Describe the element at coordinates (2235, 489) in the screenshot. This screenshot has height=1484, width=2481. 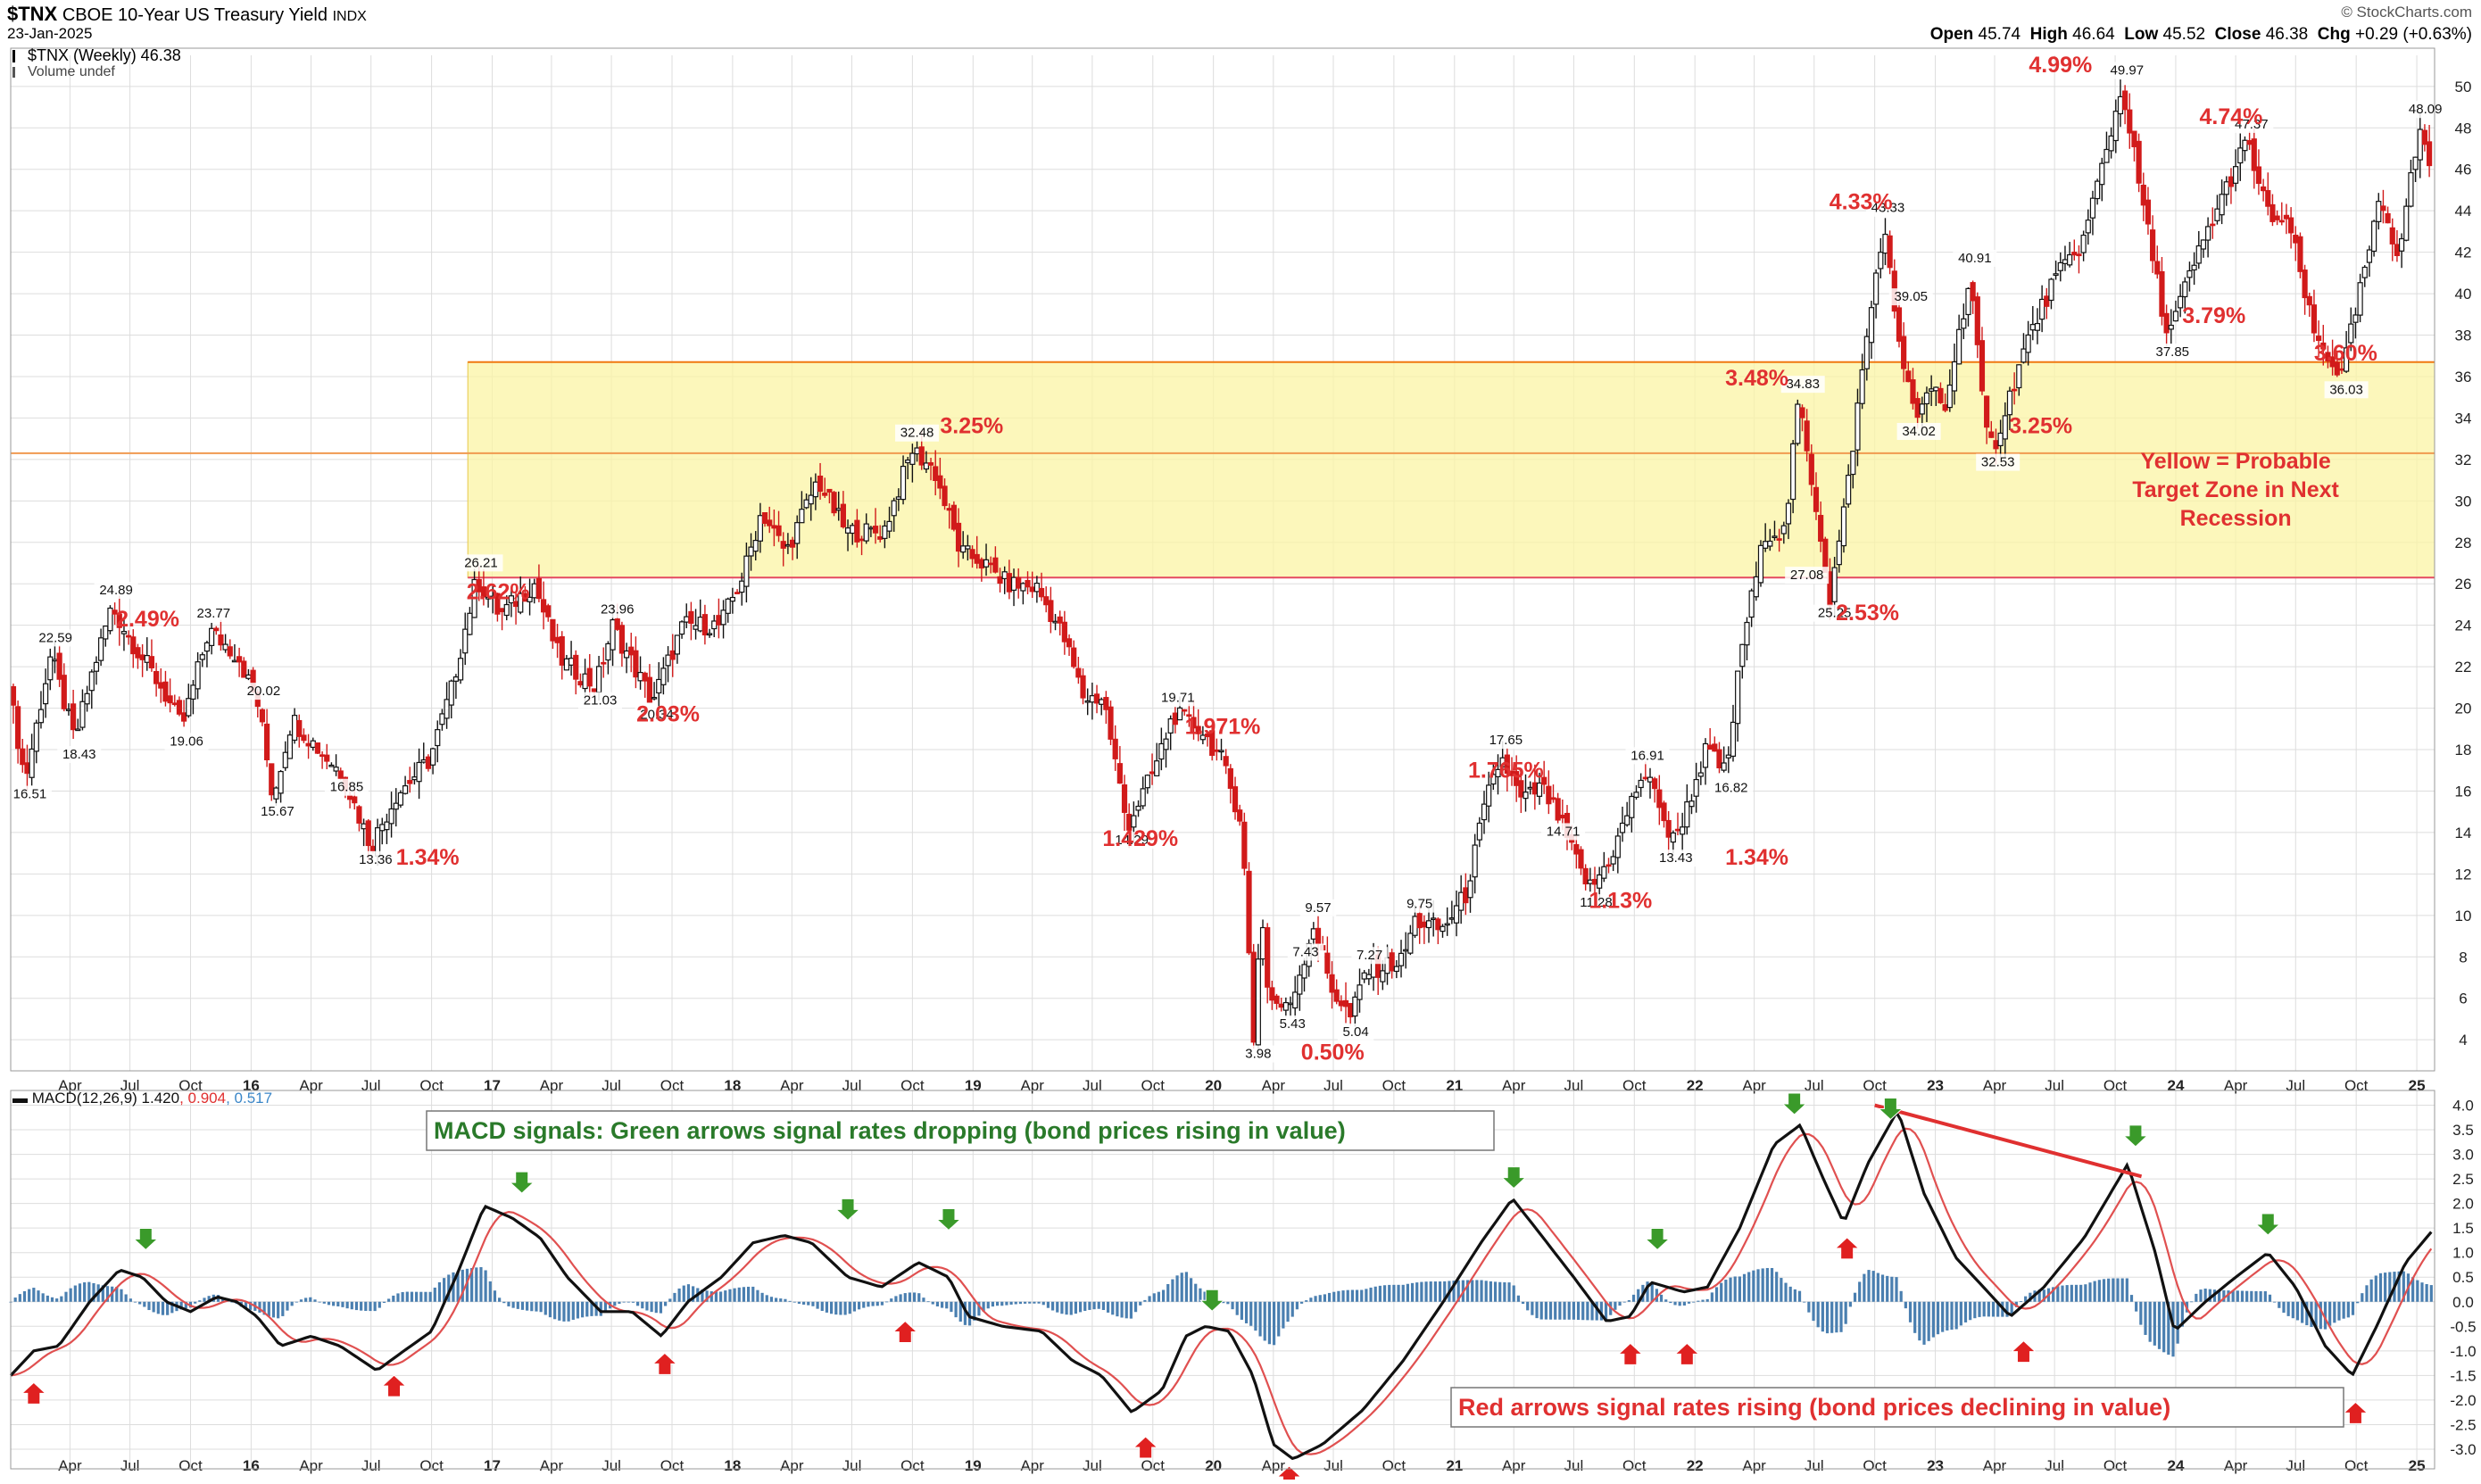
I see `zone-note: Target Zone in Next` at that location.